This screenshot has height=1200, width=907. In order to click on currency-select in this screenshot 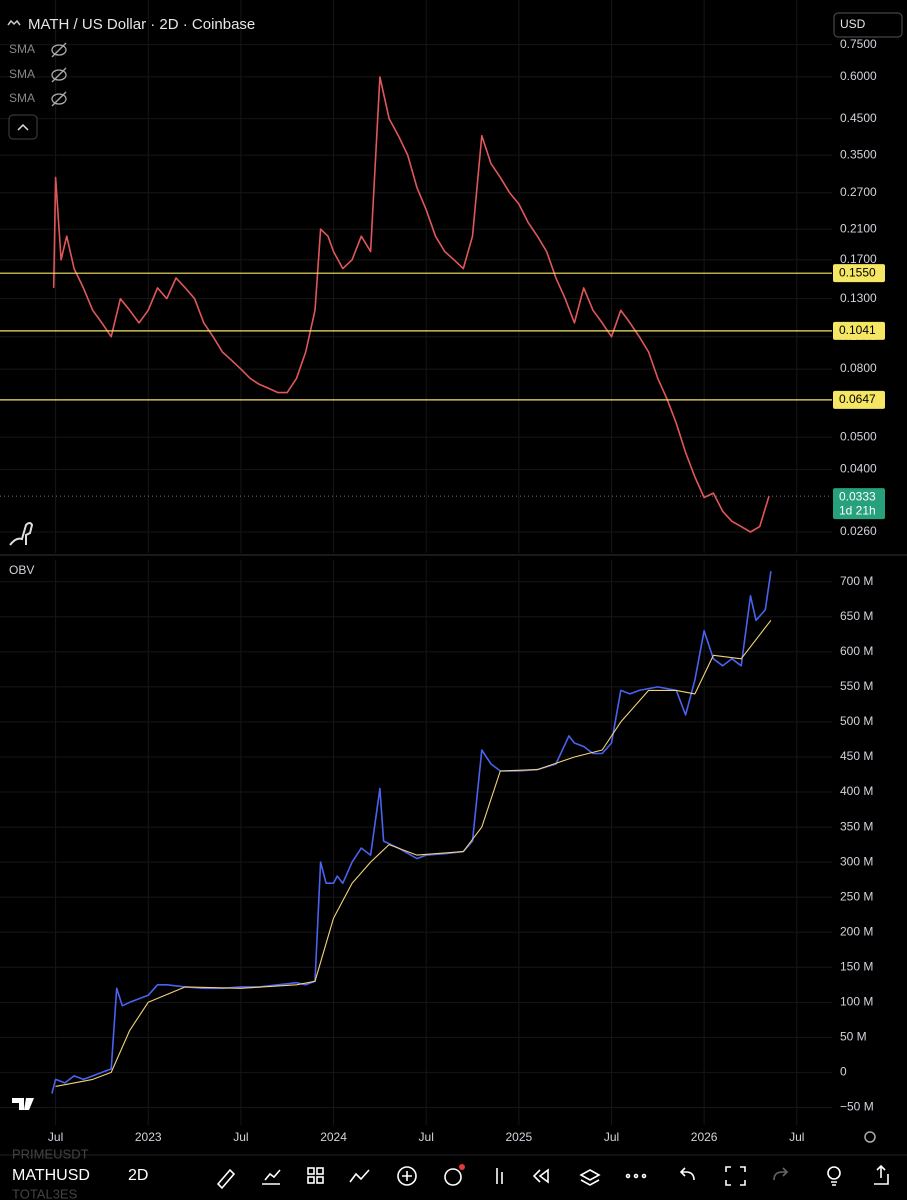, I will do `click(868, 25)`.